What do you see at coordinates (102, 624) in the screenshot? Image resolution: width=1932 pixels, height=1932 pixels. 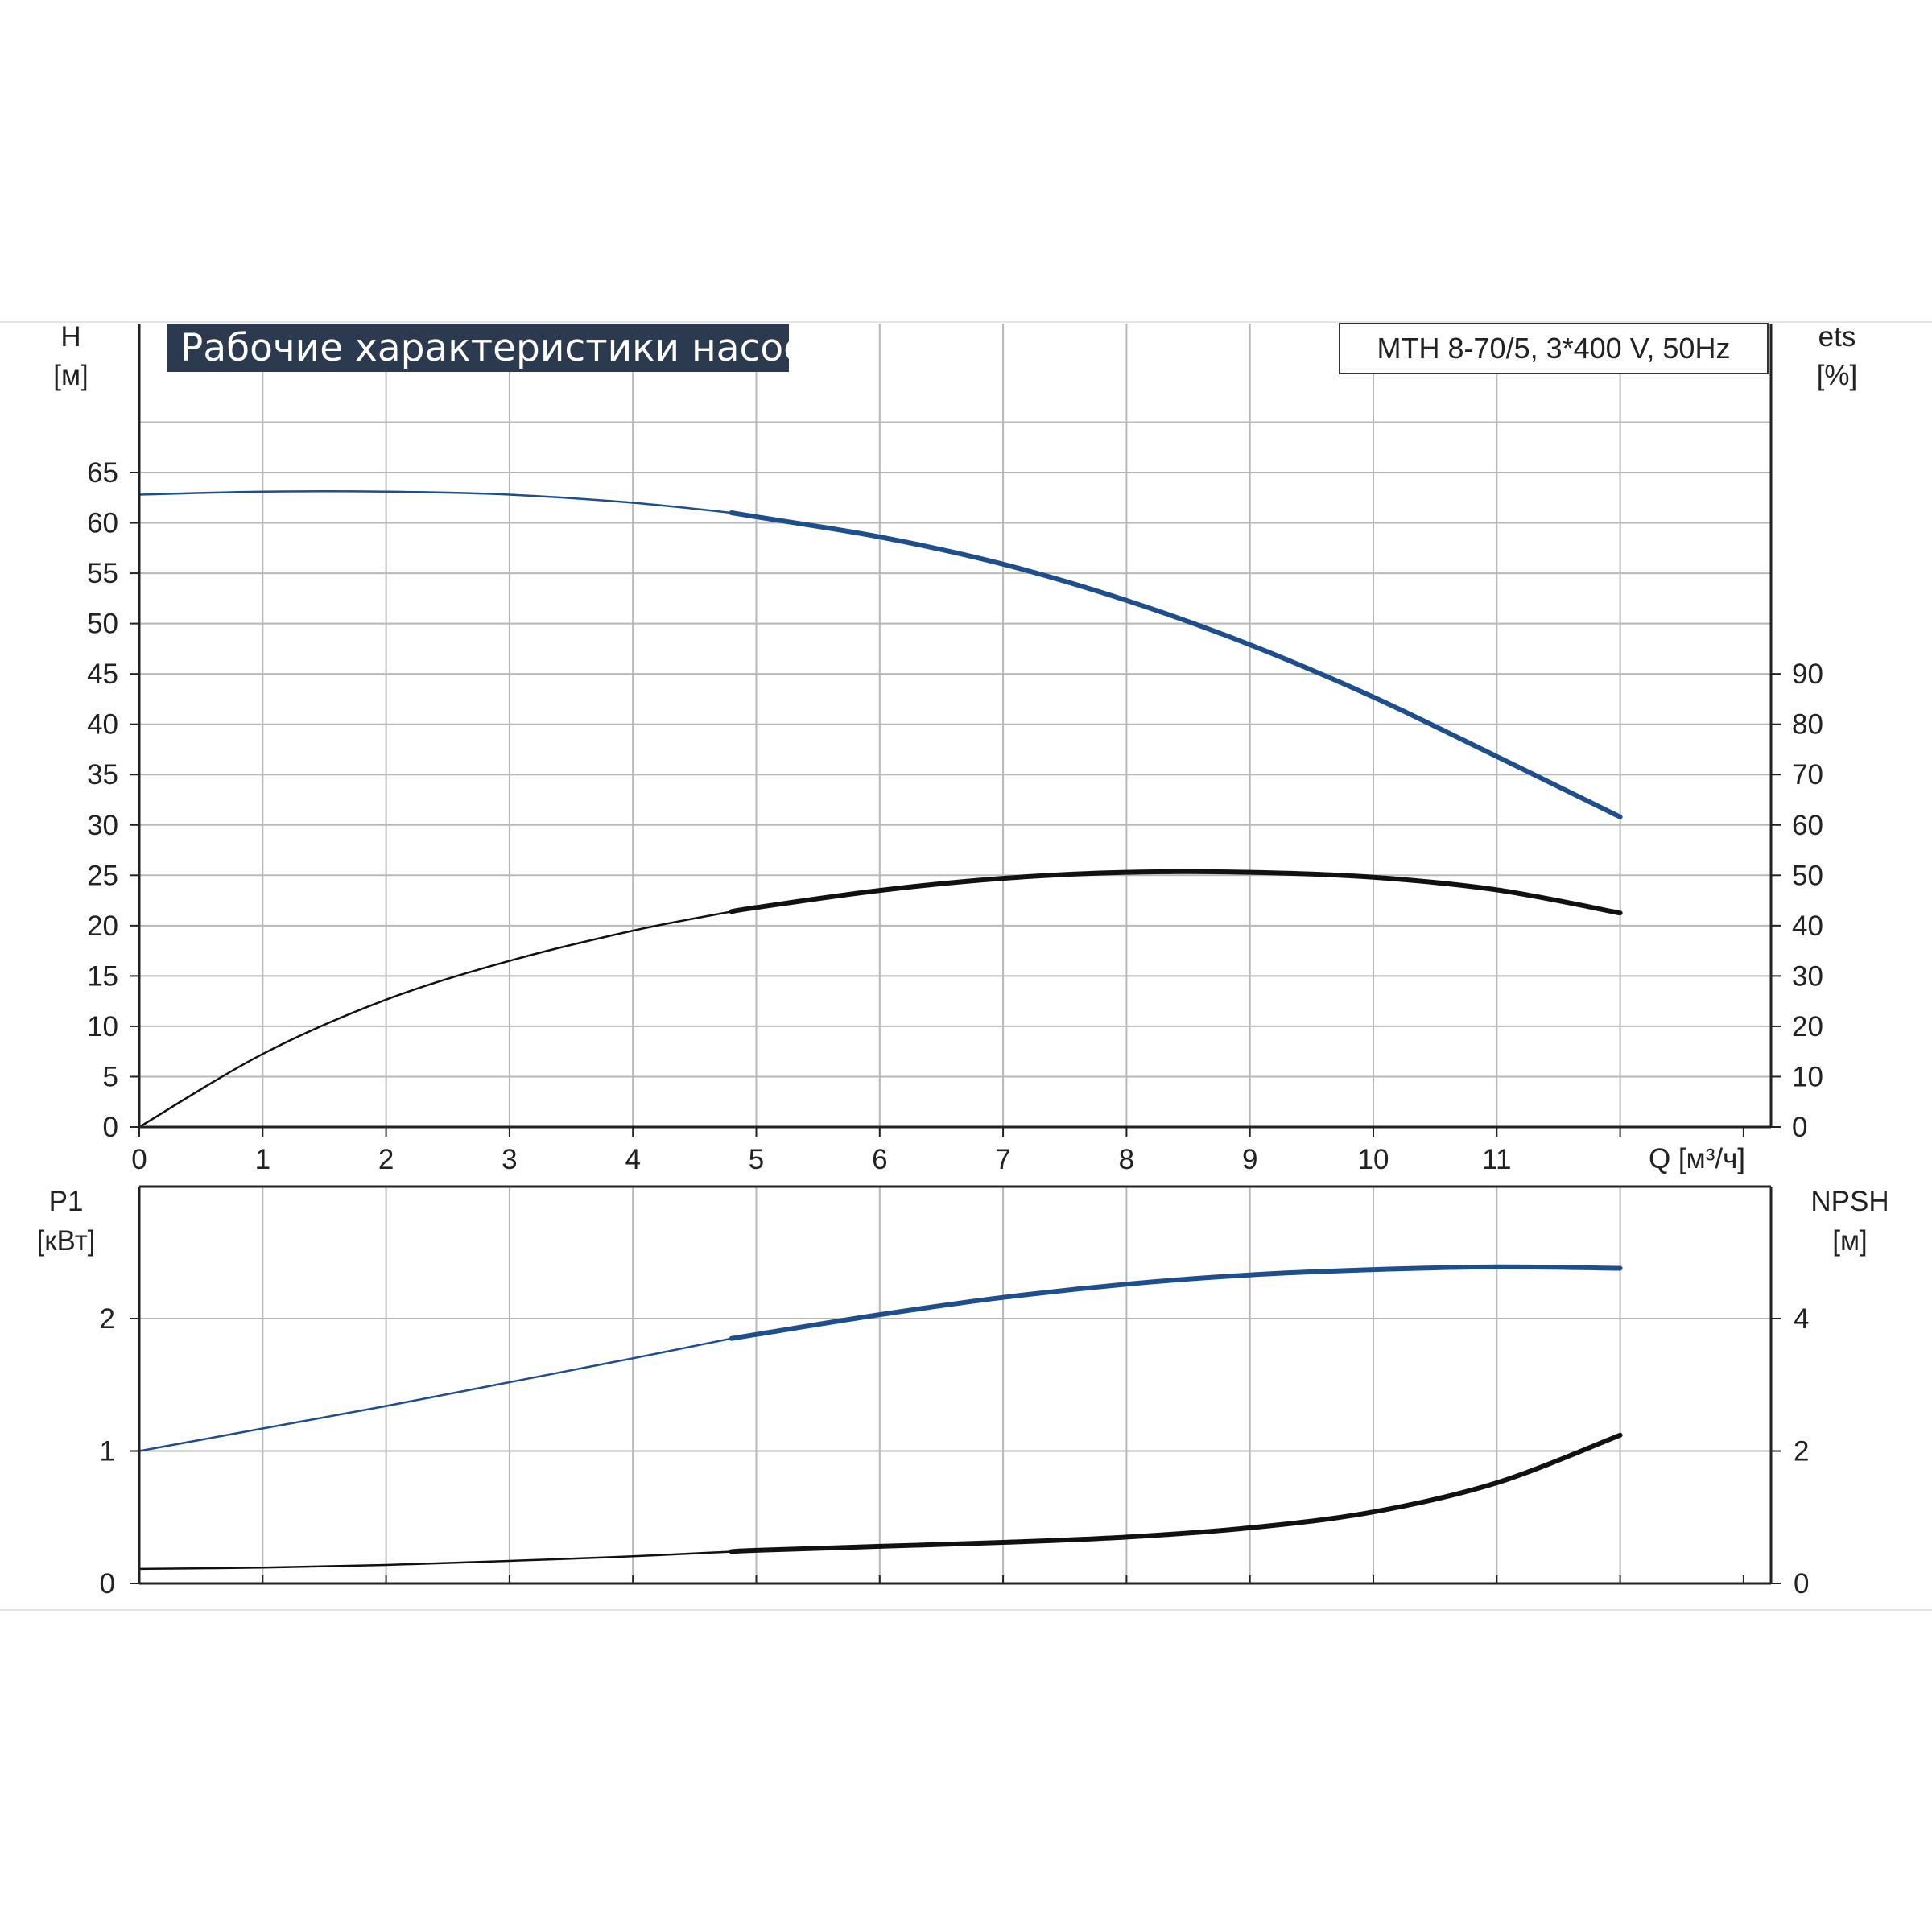 I see `h-tick-label: 50` at bounding box center [102, 624].